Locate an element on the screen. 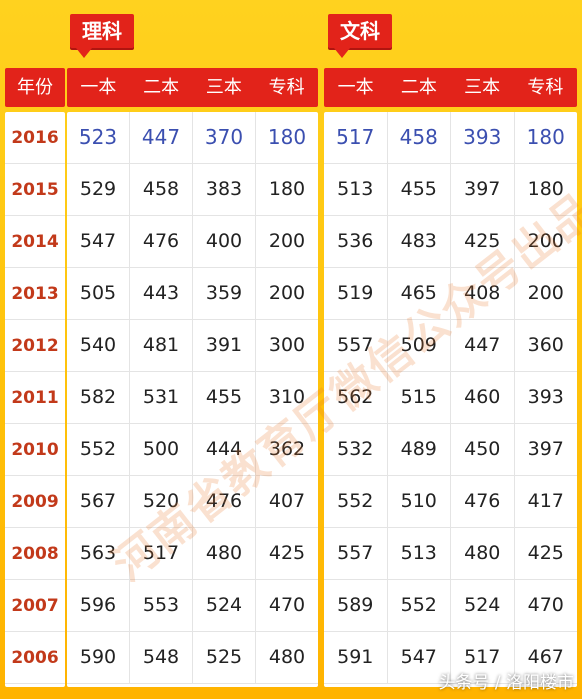 Image resolution: width=582 pixels, height=699 pixels. arts-score-cell: 562 is located at coordinates (355, 397).